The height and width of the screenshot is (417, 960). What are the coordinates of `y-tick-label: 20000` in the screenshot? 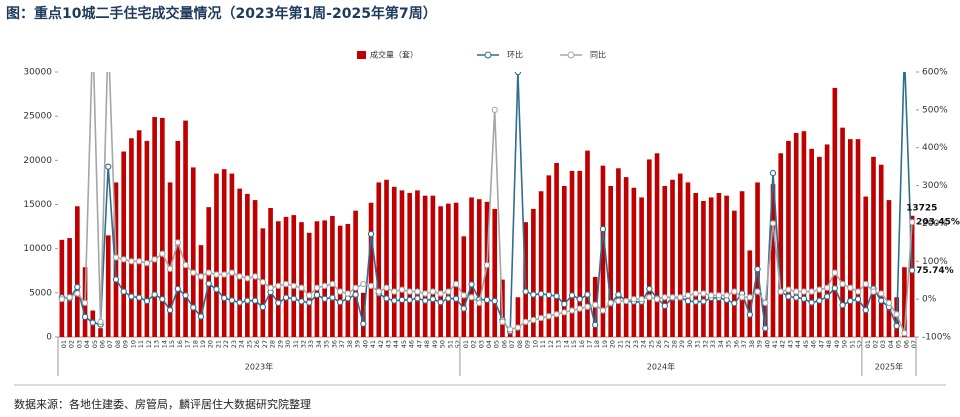 It's located at (37, 161).